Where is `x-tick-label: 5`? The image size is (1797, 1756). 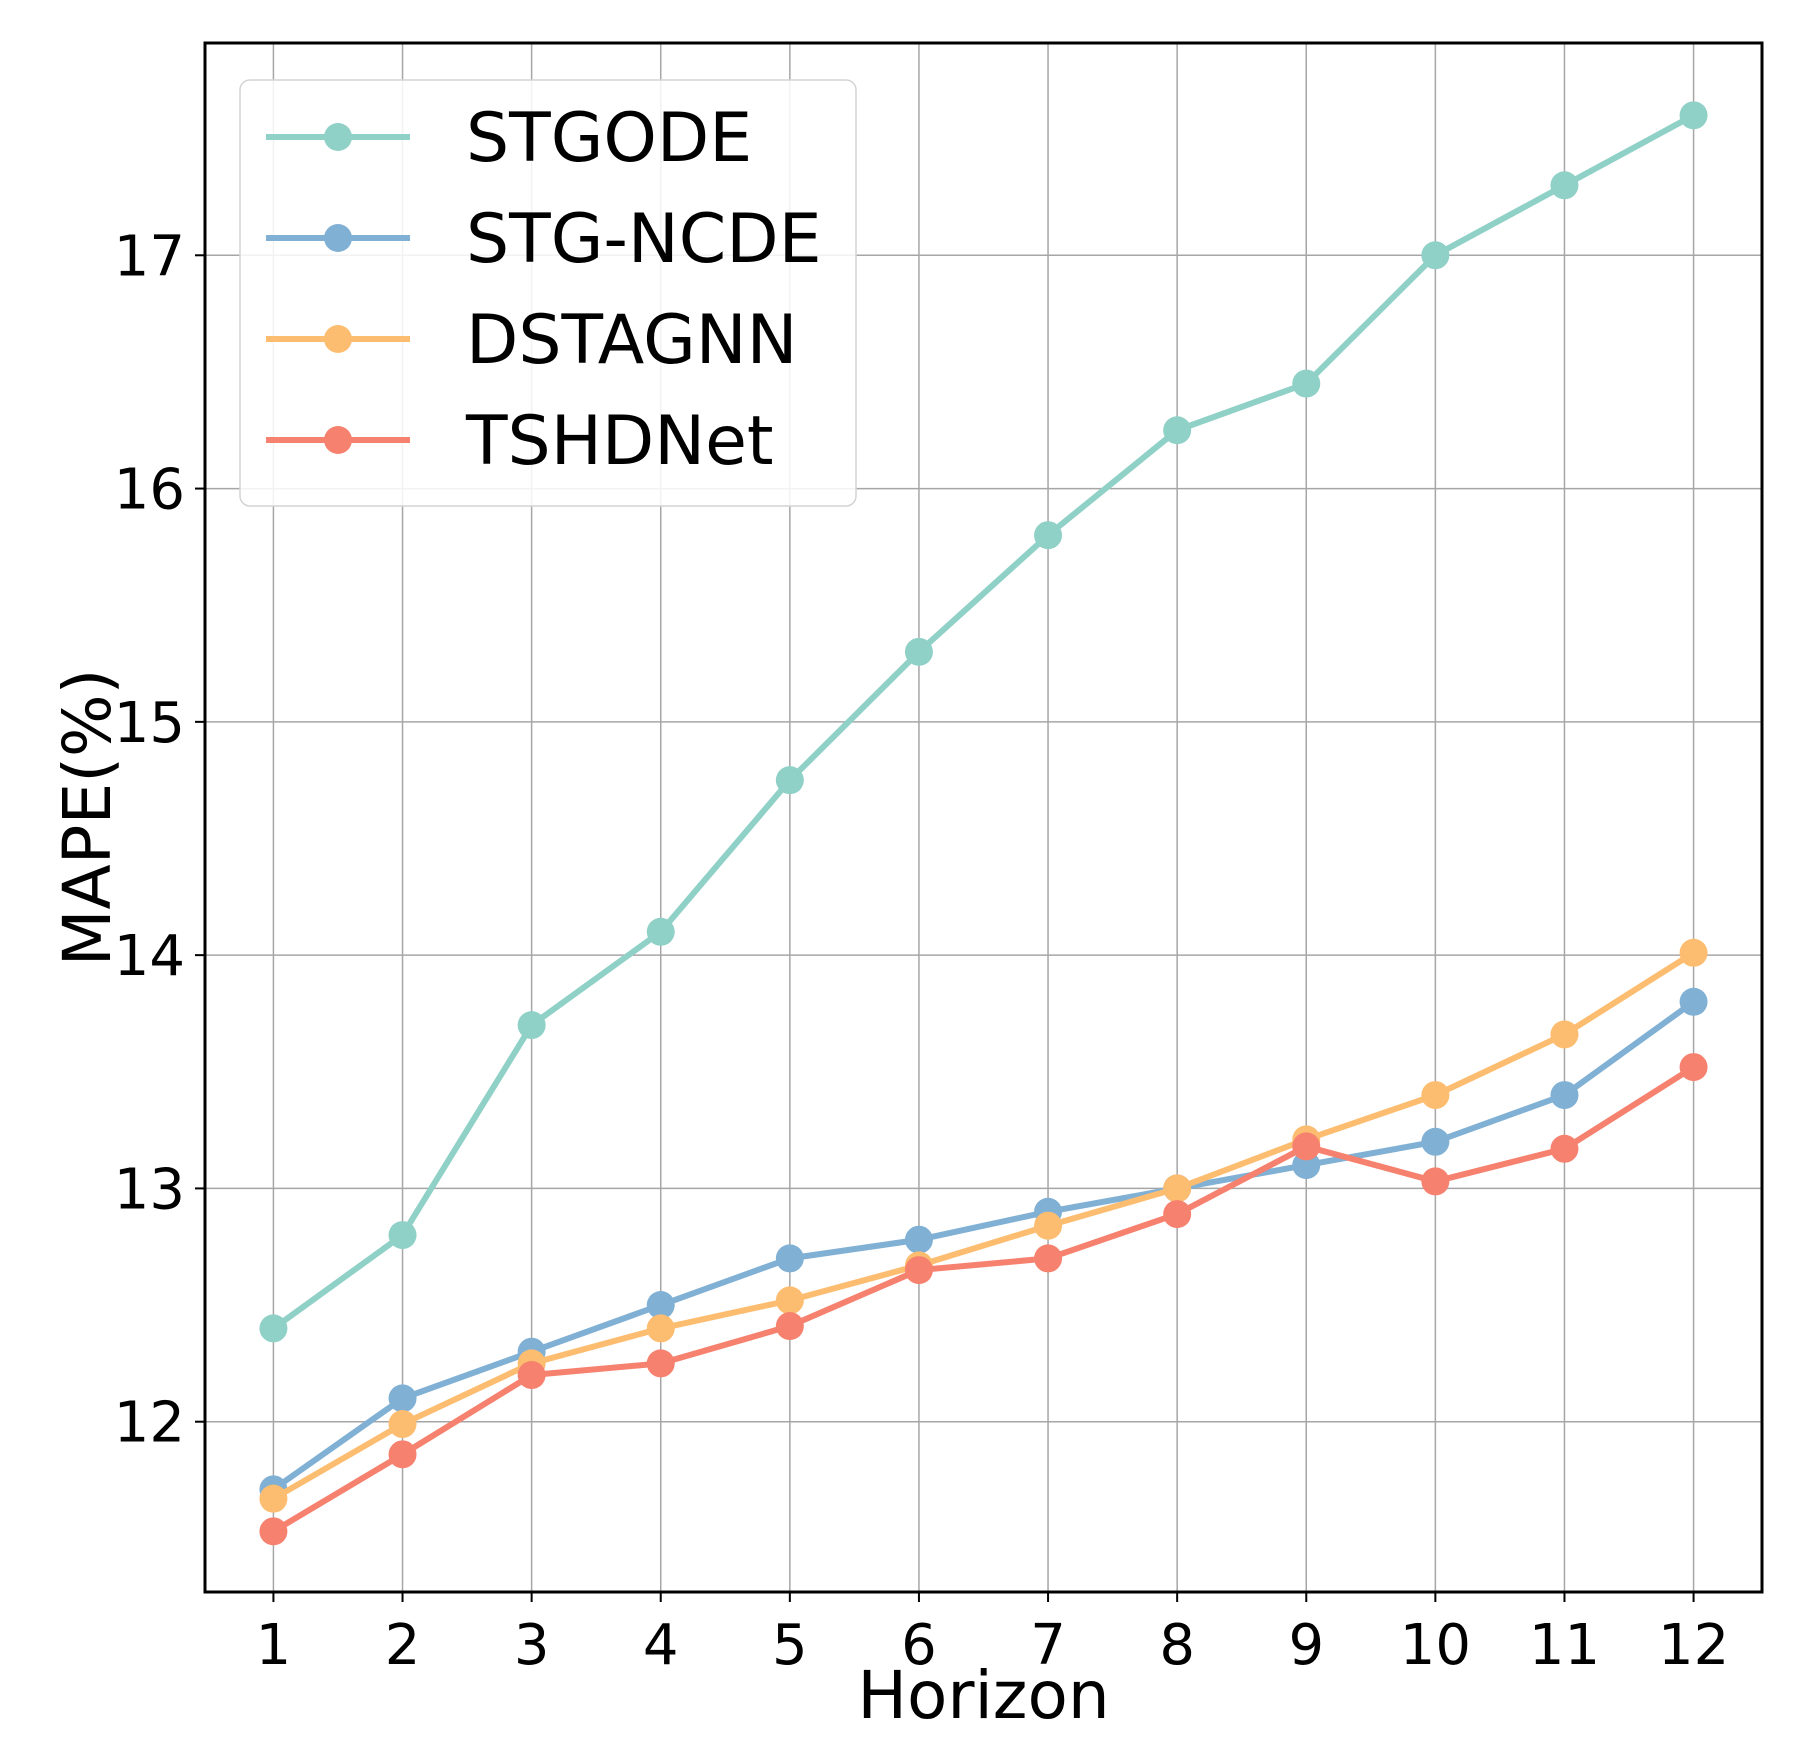 x-tick-label: 5 is located at coordinates (790, 1645).